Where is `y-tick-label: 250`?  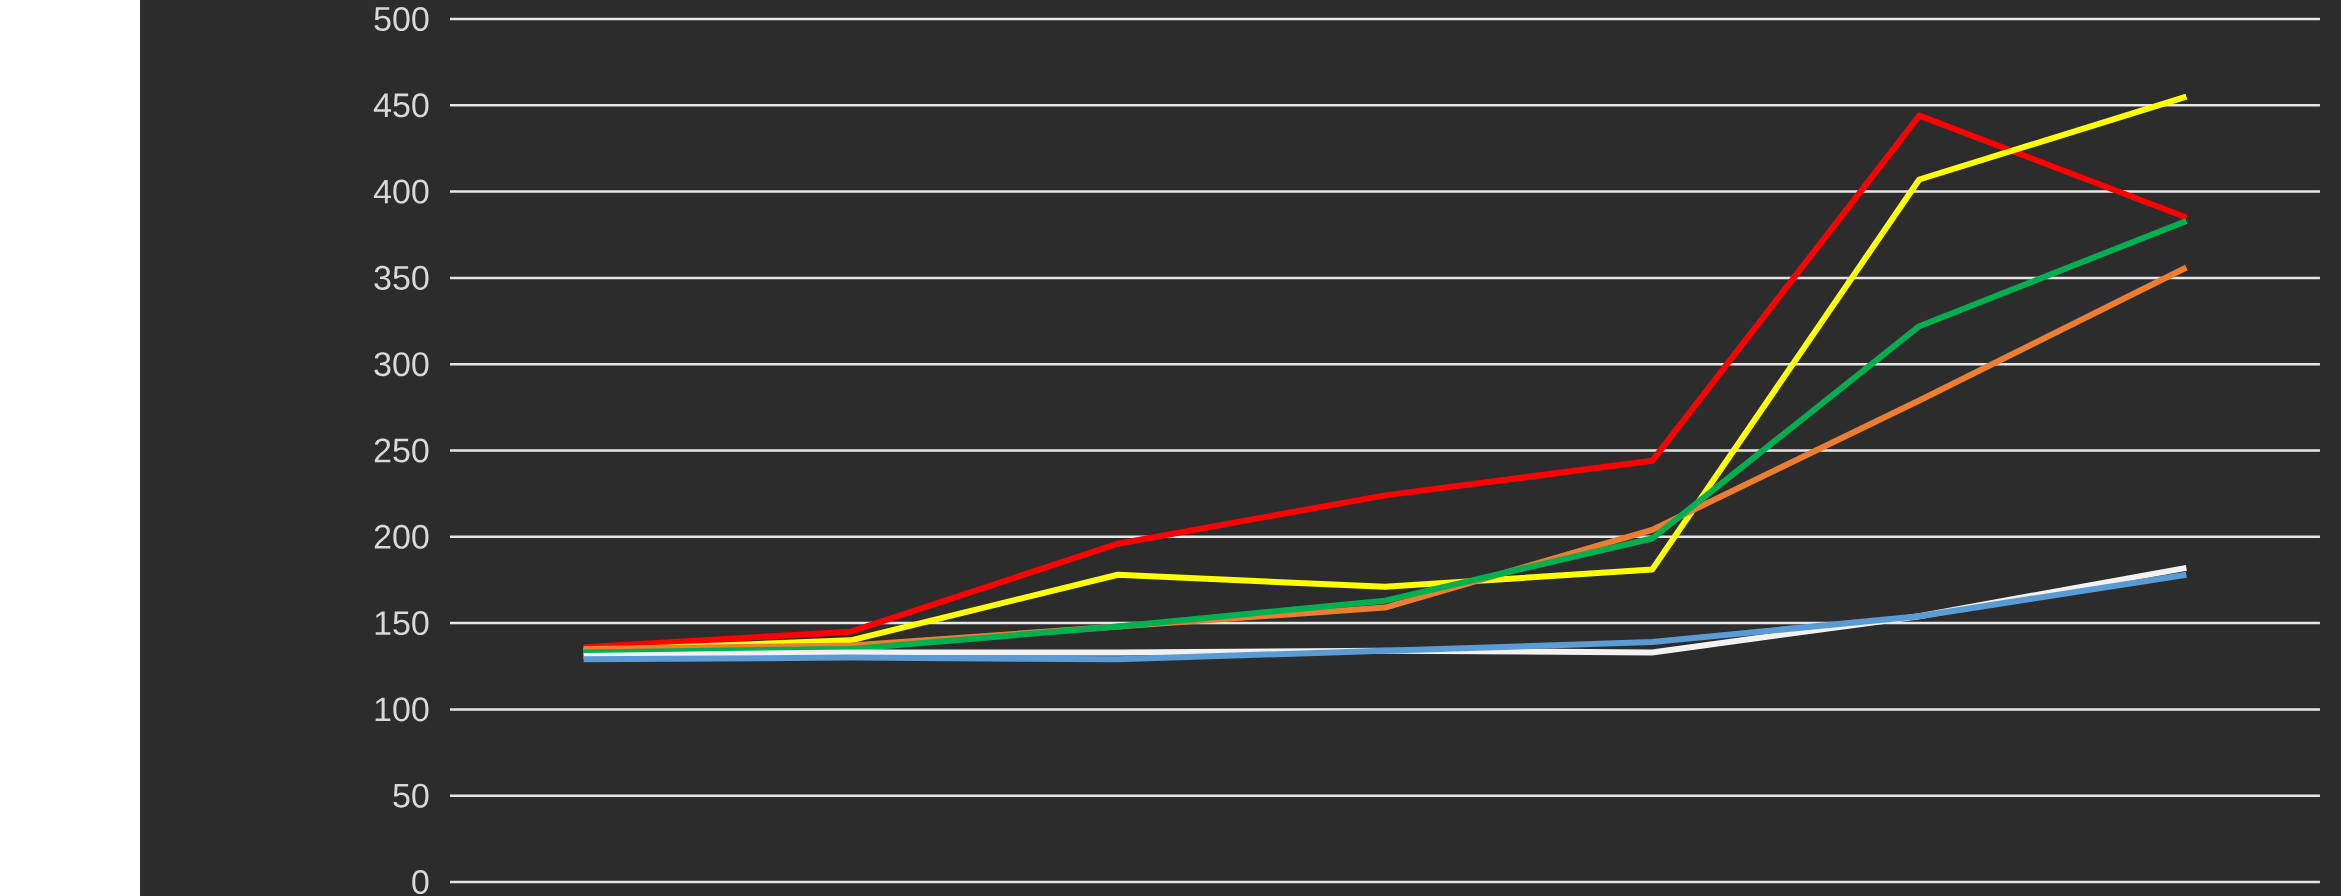 y-tick-label: 250 is located at coordinates (401, 450).